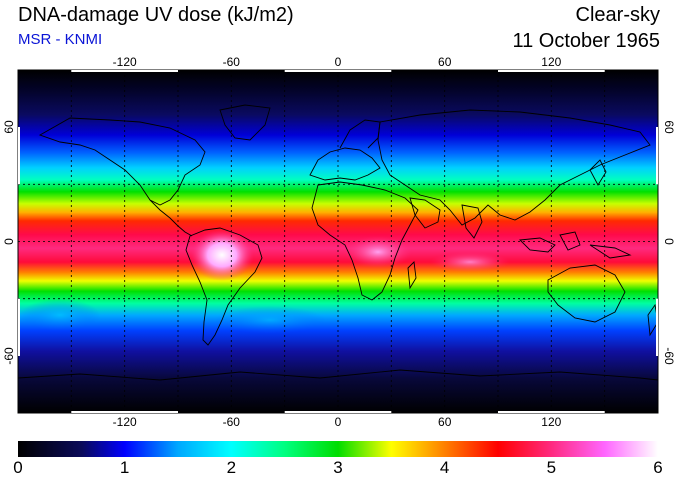 The image size is (678, 480). Describe the element at coordinates (9, 356) in the screenshot. I see `lat-label-left: -60` at that location.